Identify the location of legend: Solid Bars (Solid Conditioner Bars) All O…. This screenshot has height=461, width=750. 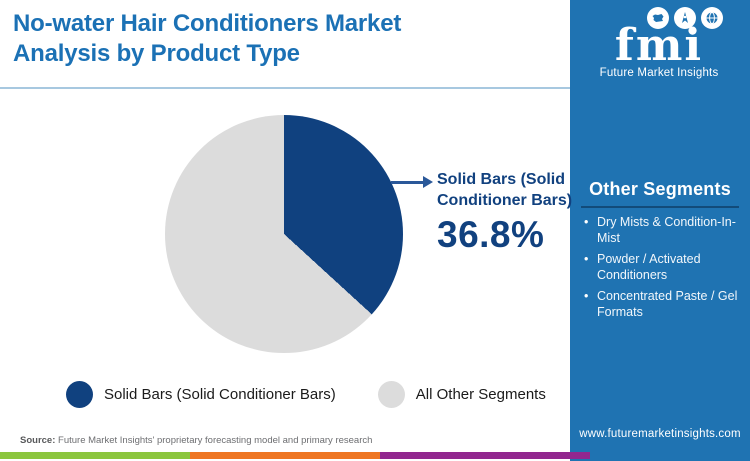
(306, 394).